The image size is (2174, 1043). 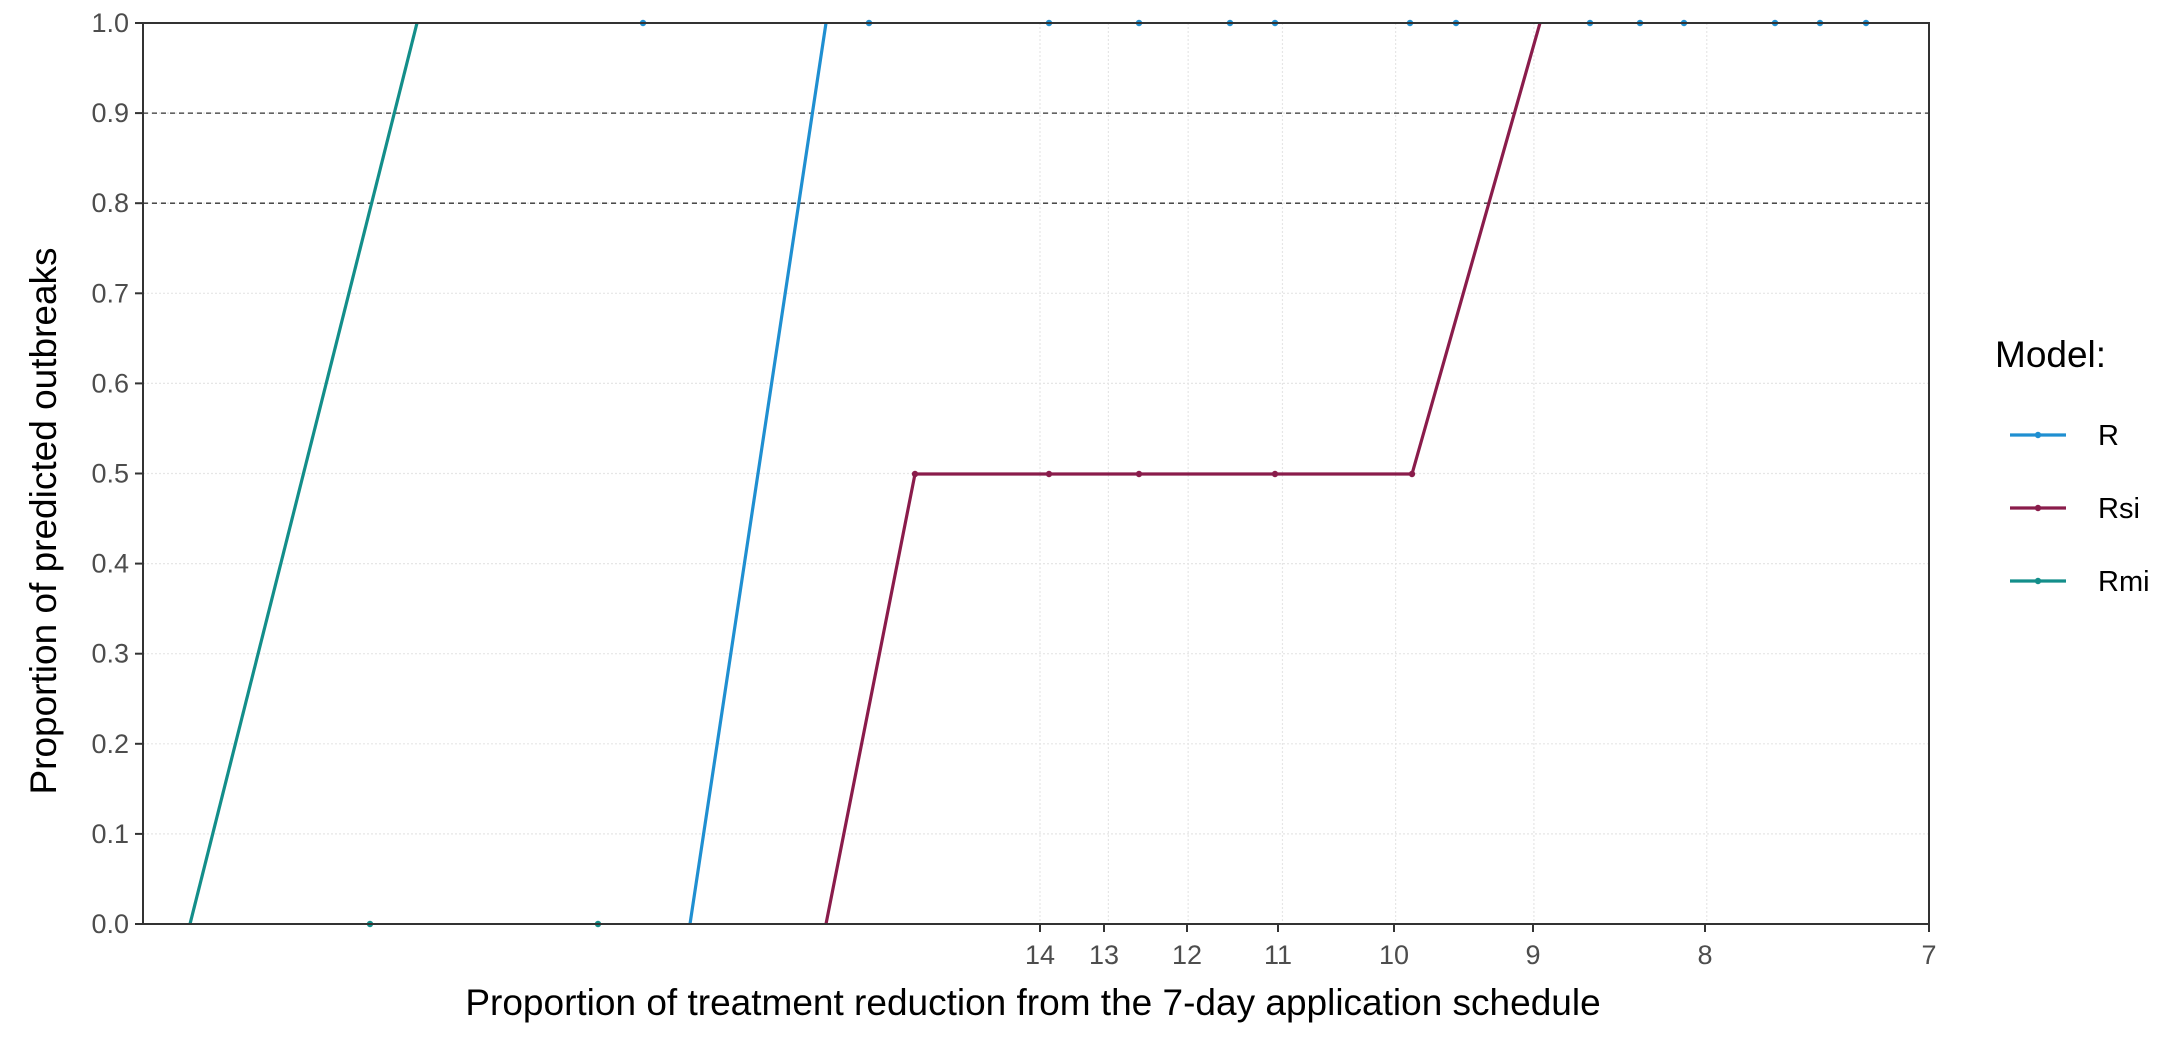 What do you see at coordinates (110, 834) in the screenshot?
I see `y-tick-label: 0.1` at bounding box center [110, 834].